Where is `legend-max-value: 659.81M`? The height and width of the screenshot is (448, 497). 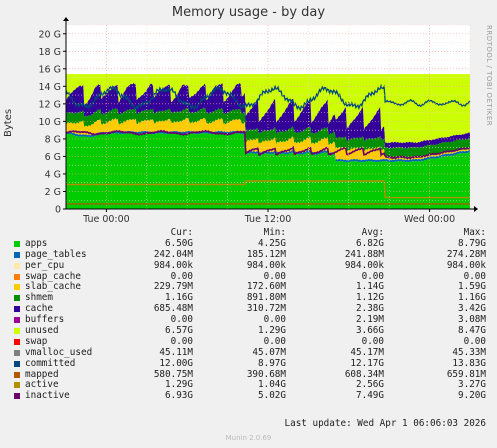
legend-max-value: 659.81M is located at coordinates (466, 374).